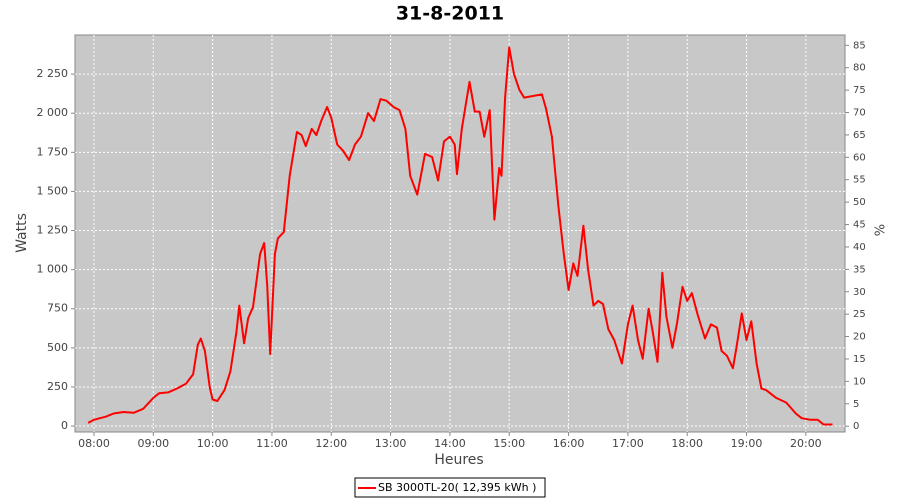 The width and height of the screenshot is (900, 504). What do you see at coordinates (457, 487) in the screenshot?
I see `legend-label: SB 3000TL-20( 12,395 kWh )` at bounding box center [457, 487].